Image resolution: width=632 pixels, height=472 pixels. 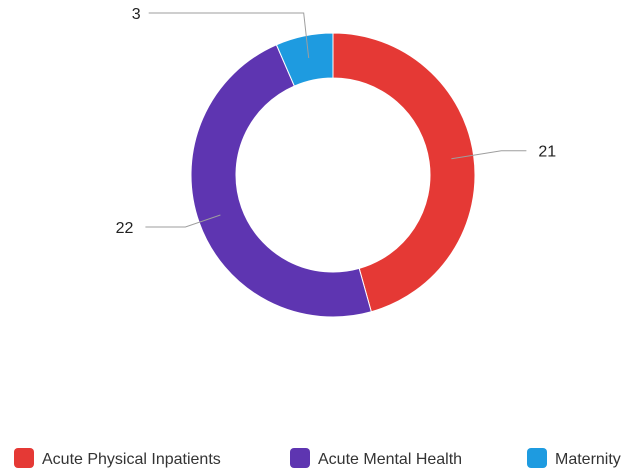 I want to click on data-label-maternity: 3, so click(x=136, y=14).